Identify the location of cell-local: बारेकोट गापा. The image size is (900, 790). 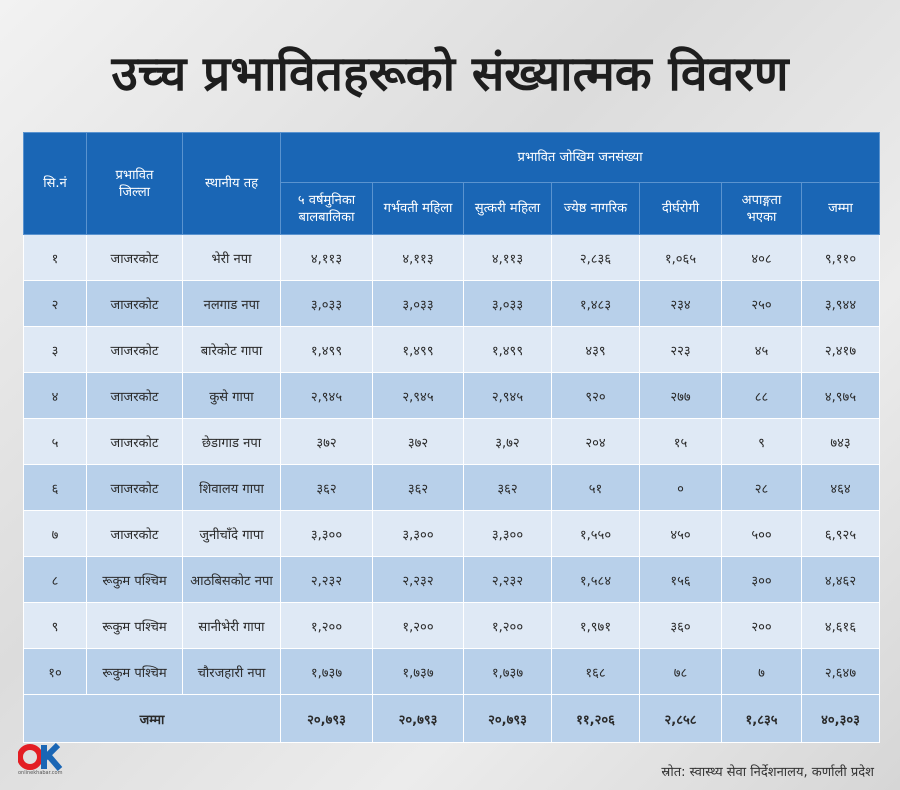
(231, 349).